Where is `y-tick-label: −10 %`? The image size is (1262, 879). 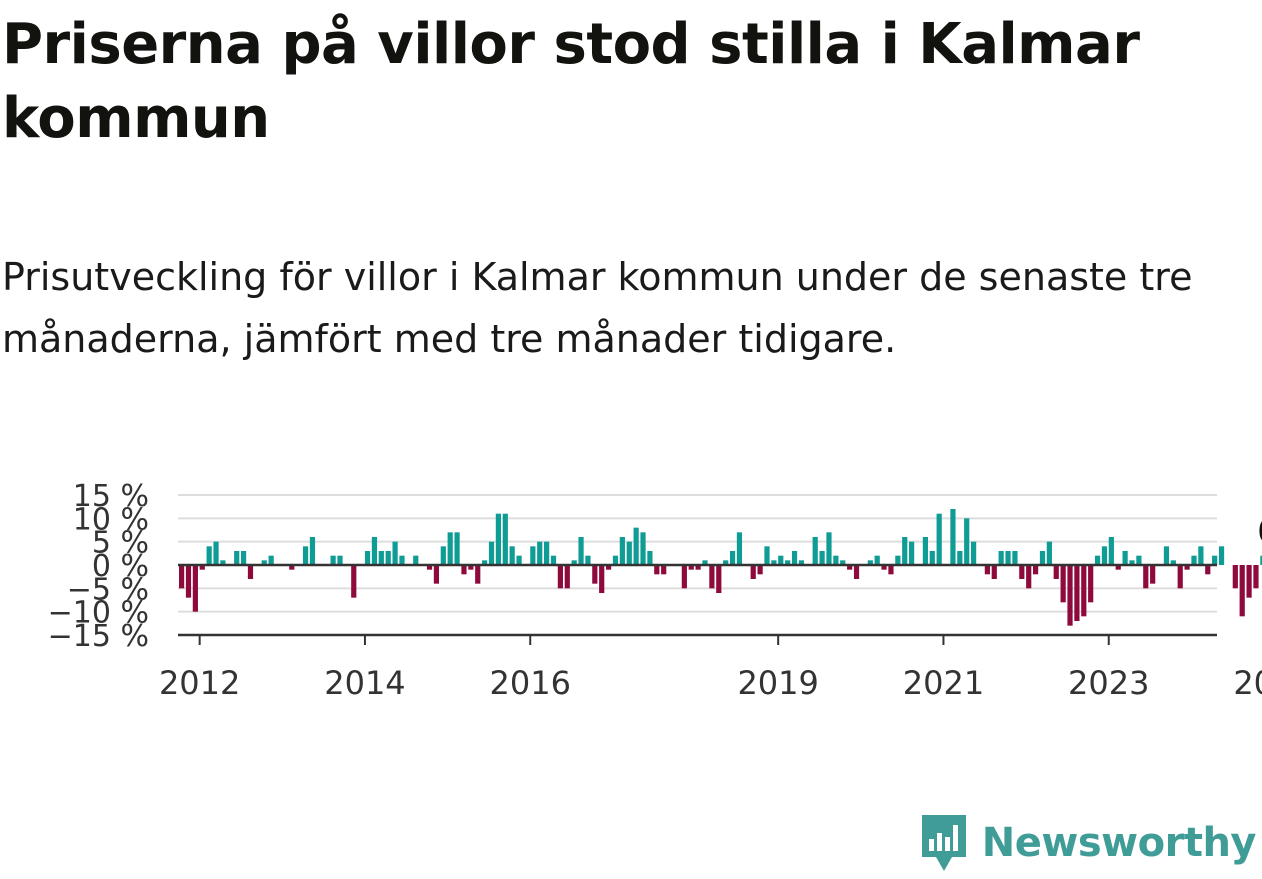 y-tick-label: −10 % is located at coordinates (98, 613).